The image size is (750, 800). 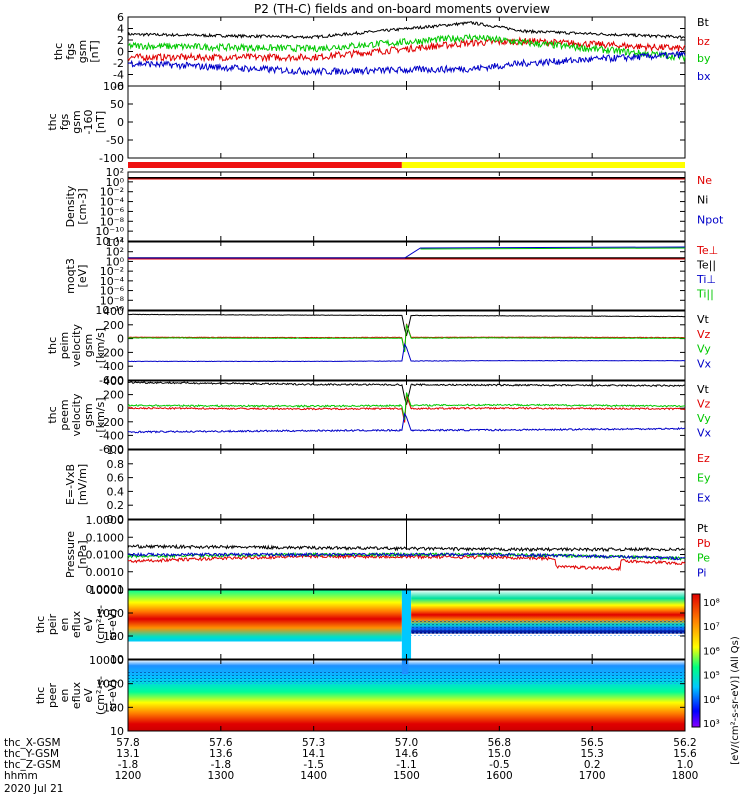 What do you see at coordinates (711, 700) in the screenshot?
I see `colorbar-tick-label: 10⁴` at bounding box center [711, 700].